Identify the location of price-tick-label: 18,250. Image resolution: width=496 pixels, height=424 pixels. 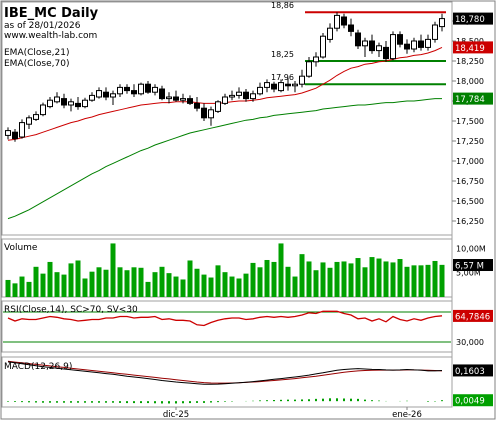
(470, 61).